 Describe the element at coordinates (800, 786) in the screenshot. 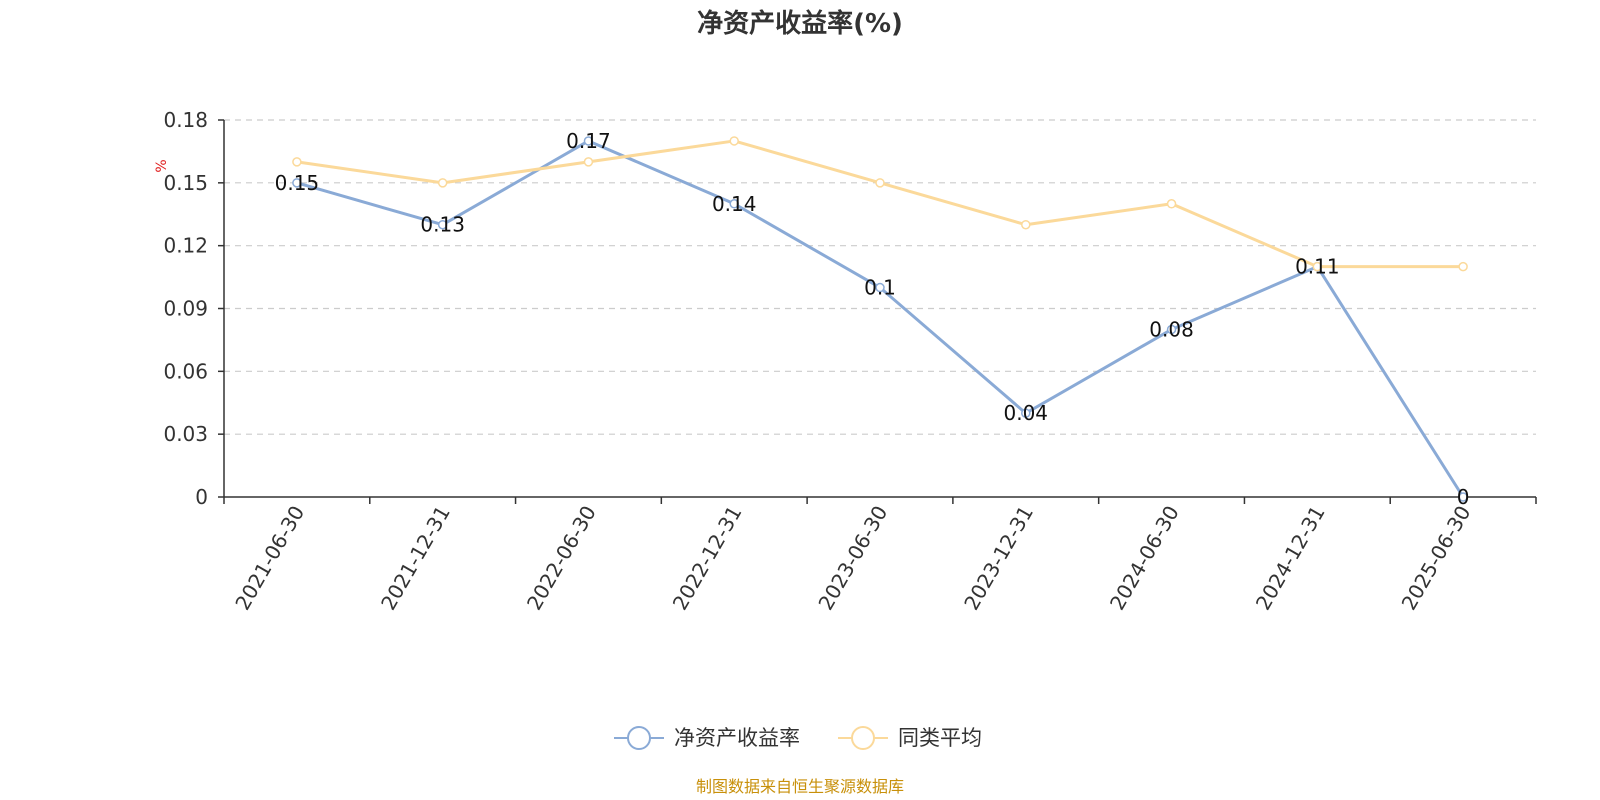

I see `source-note: 制图数据来自恒生聚源数据库` at that location.